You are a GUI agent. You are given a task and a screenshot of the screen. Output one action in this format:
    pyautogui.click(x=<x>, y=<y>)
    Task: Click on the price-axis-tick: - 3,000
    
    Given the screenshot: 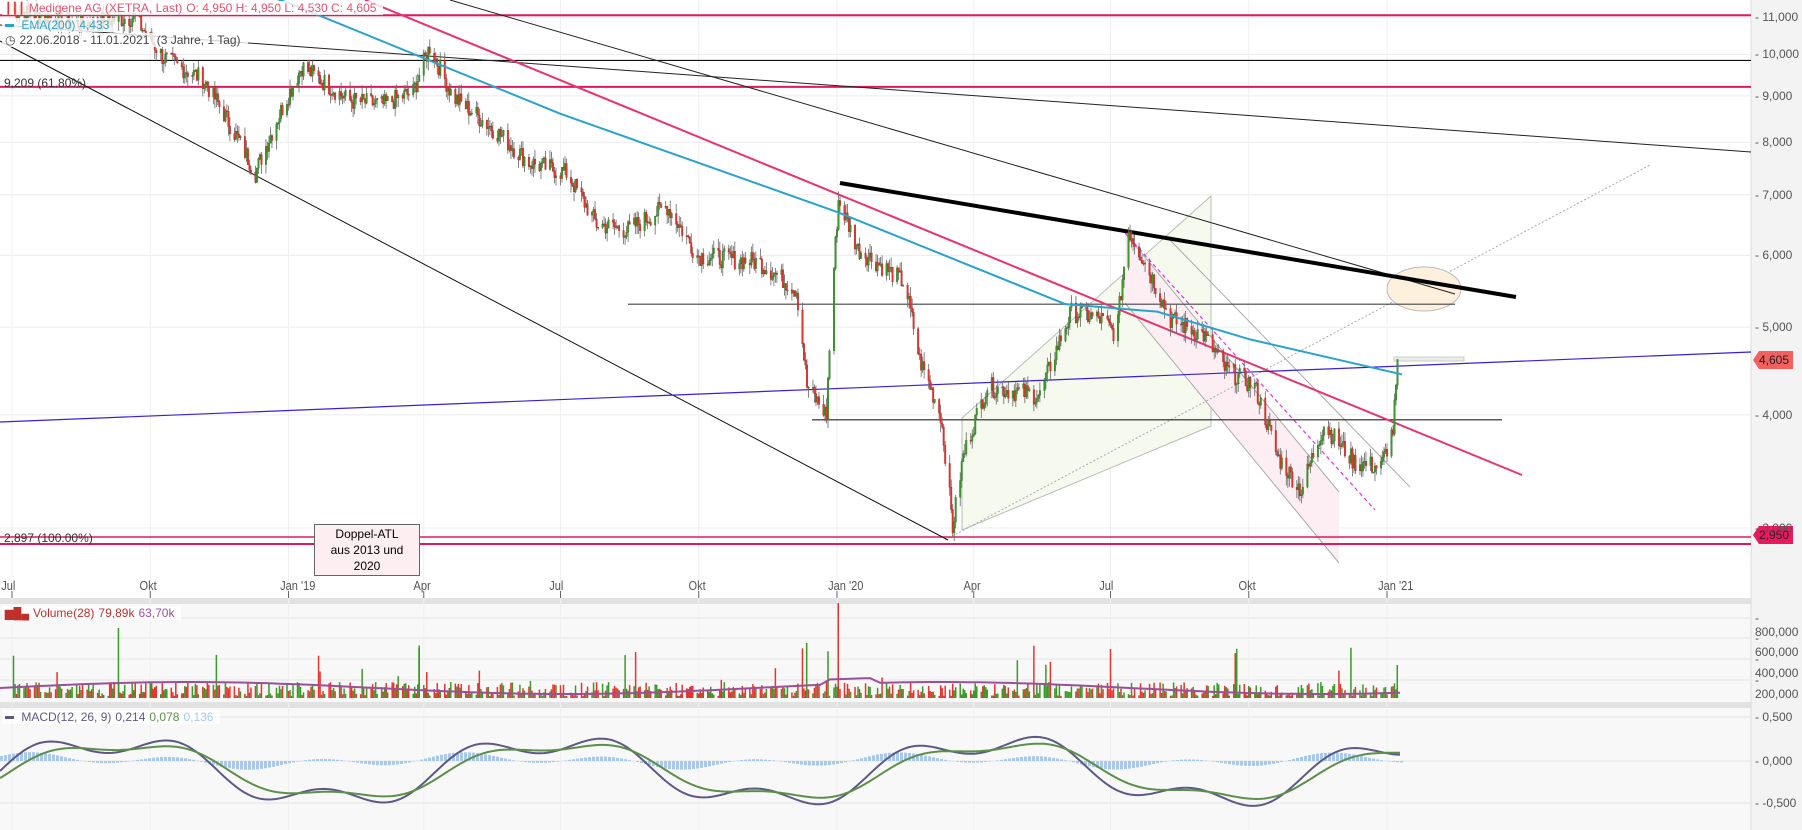 What is the action you would take?
    pyautogui.click(x=1774, y=528)
    